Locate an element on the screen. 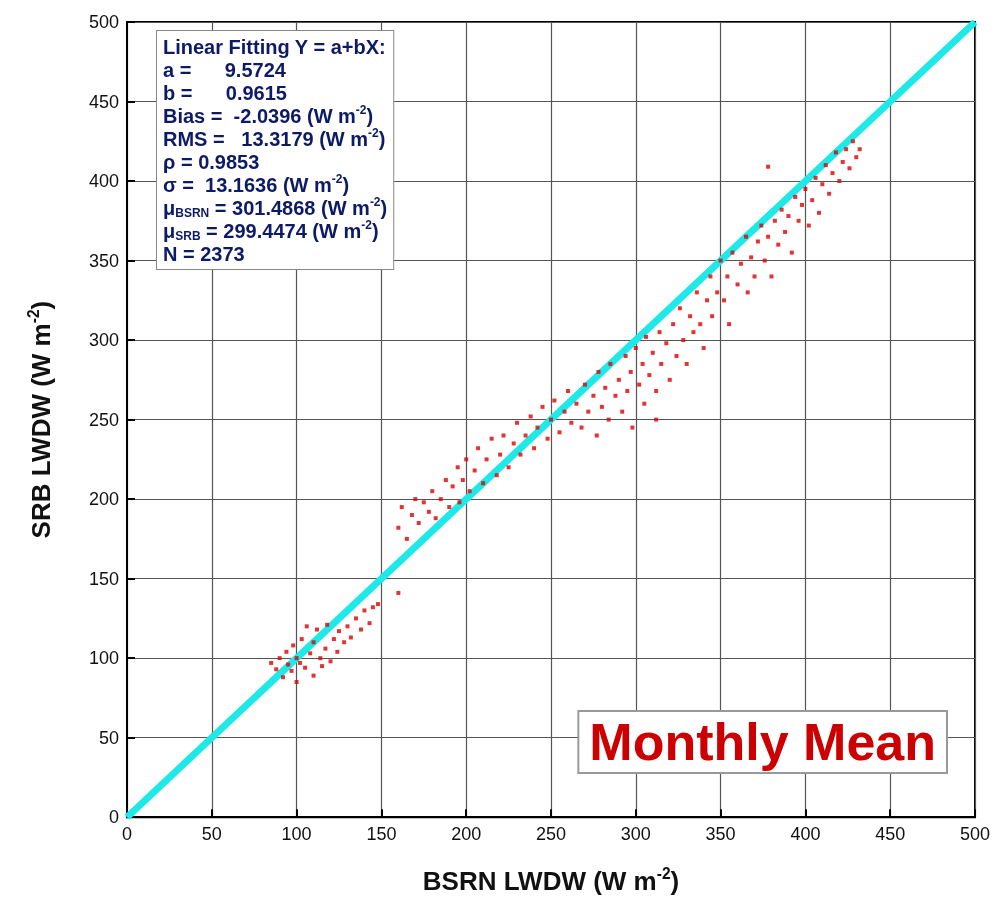  x-tick-label: 250 is located at coordinates (551, 834).